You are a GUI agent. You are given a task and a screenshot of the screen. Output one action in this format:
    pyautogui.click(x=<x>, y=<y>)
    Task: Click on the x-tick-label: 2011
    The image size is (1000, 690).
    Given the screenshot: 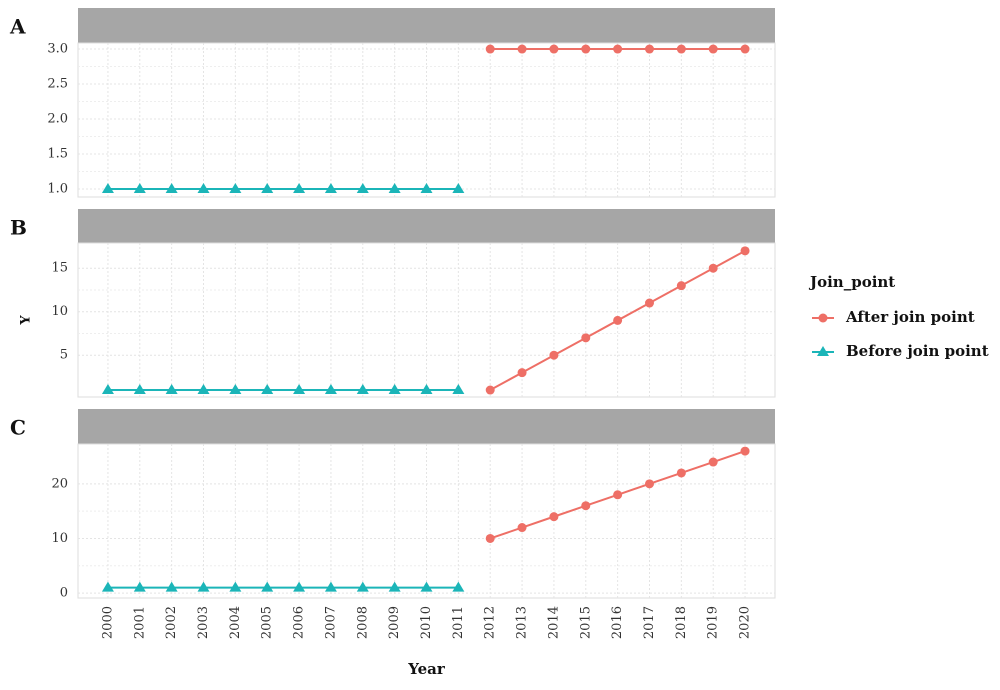 What is the action you would take?
    pyautogui.click(x=458, y=622)
    